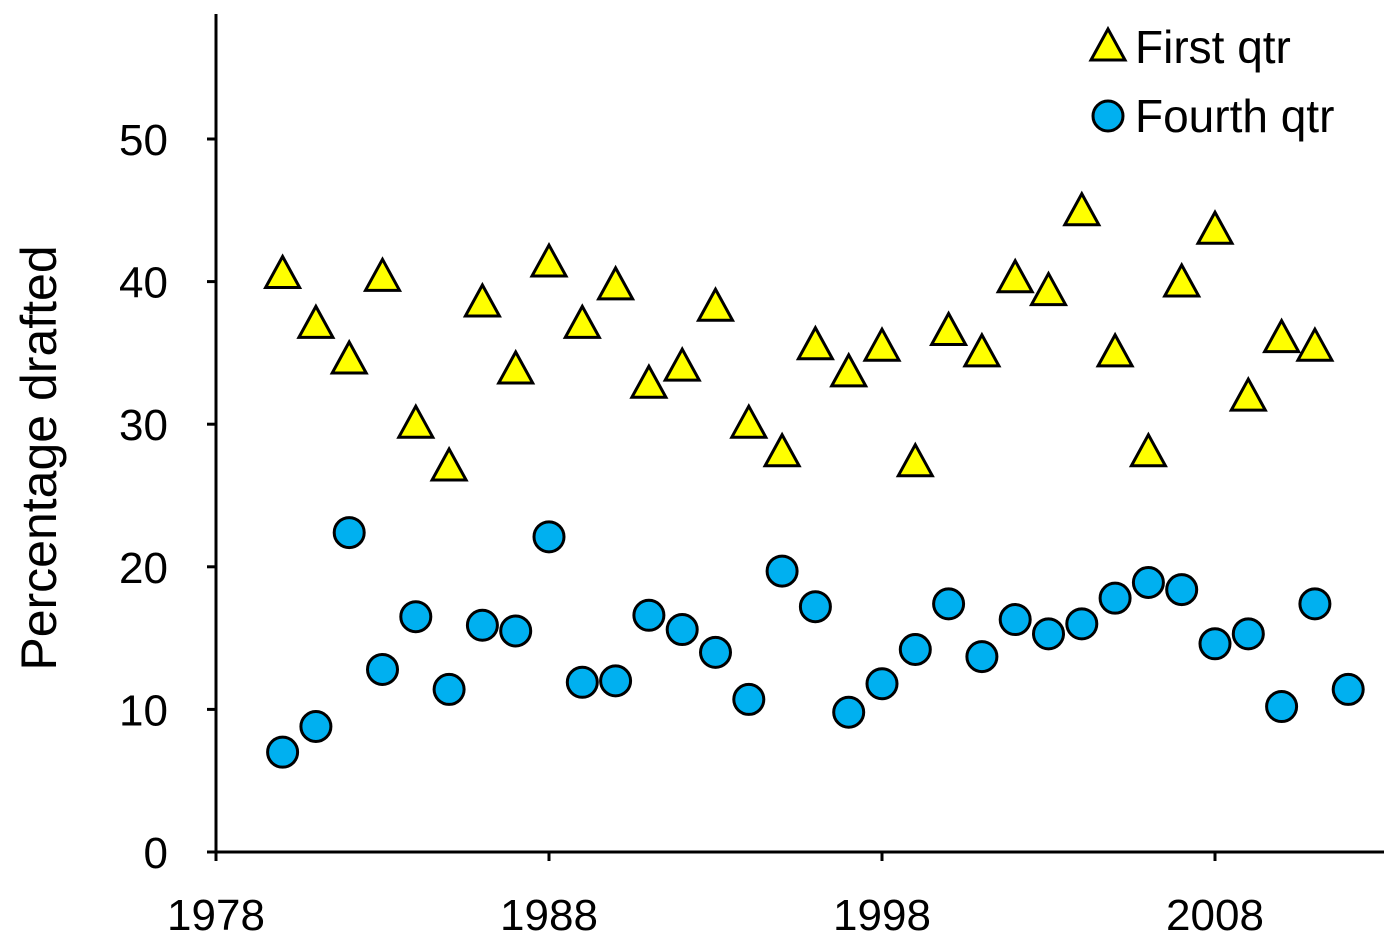  I want to click on y-tick-label: 40, so click(143, 283).